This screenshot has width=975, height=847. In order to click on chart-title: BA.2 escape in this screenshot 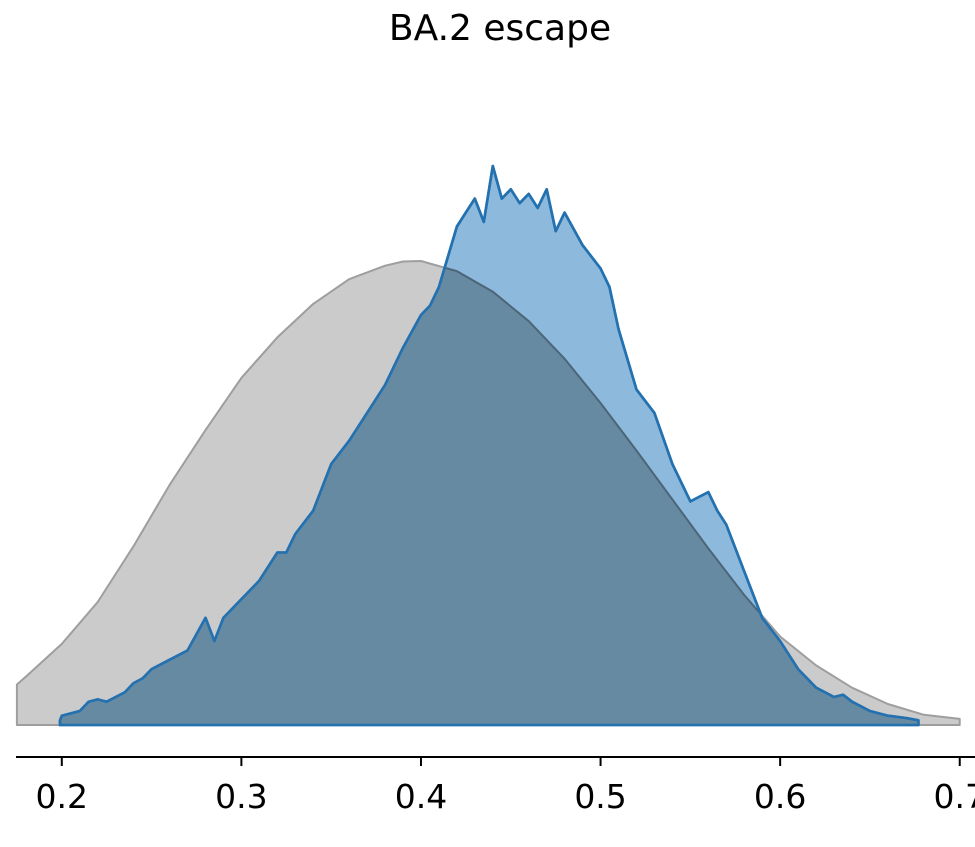, I will do `click(500, 28)`.